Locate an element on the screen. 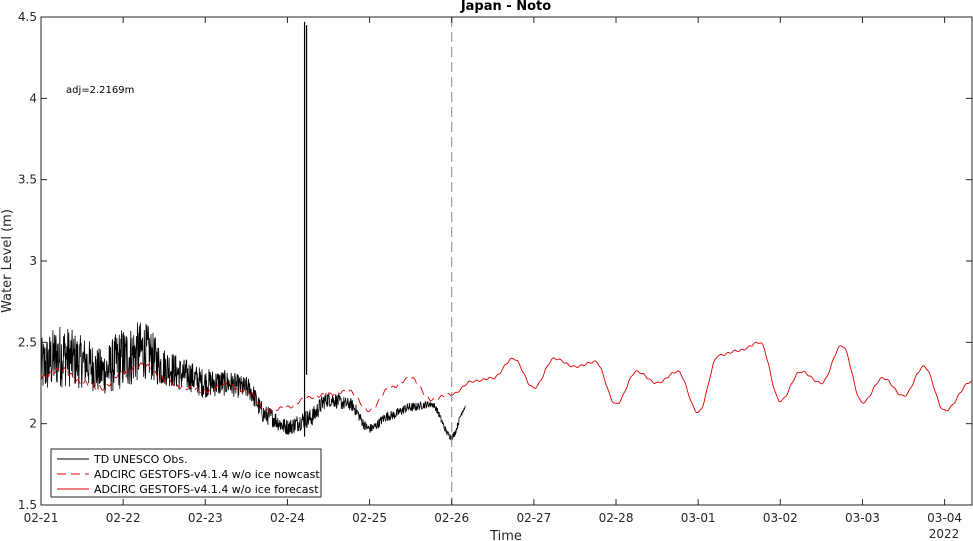 This screenshot has height=541, width=973. y-axis-title: Water Level (m) is located at coordinates (7, 261).